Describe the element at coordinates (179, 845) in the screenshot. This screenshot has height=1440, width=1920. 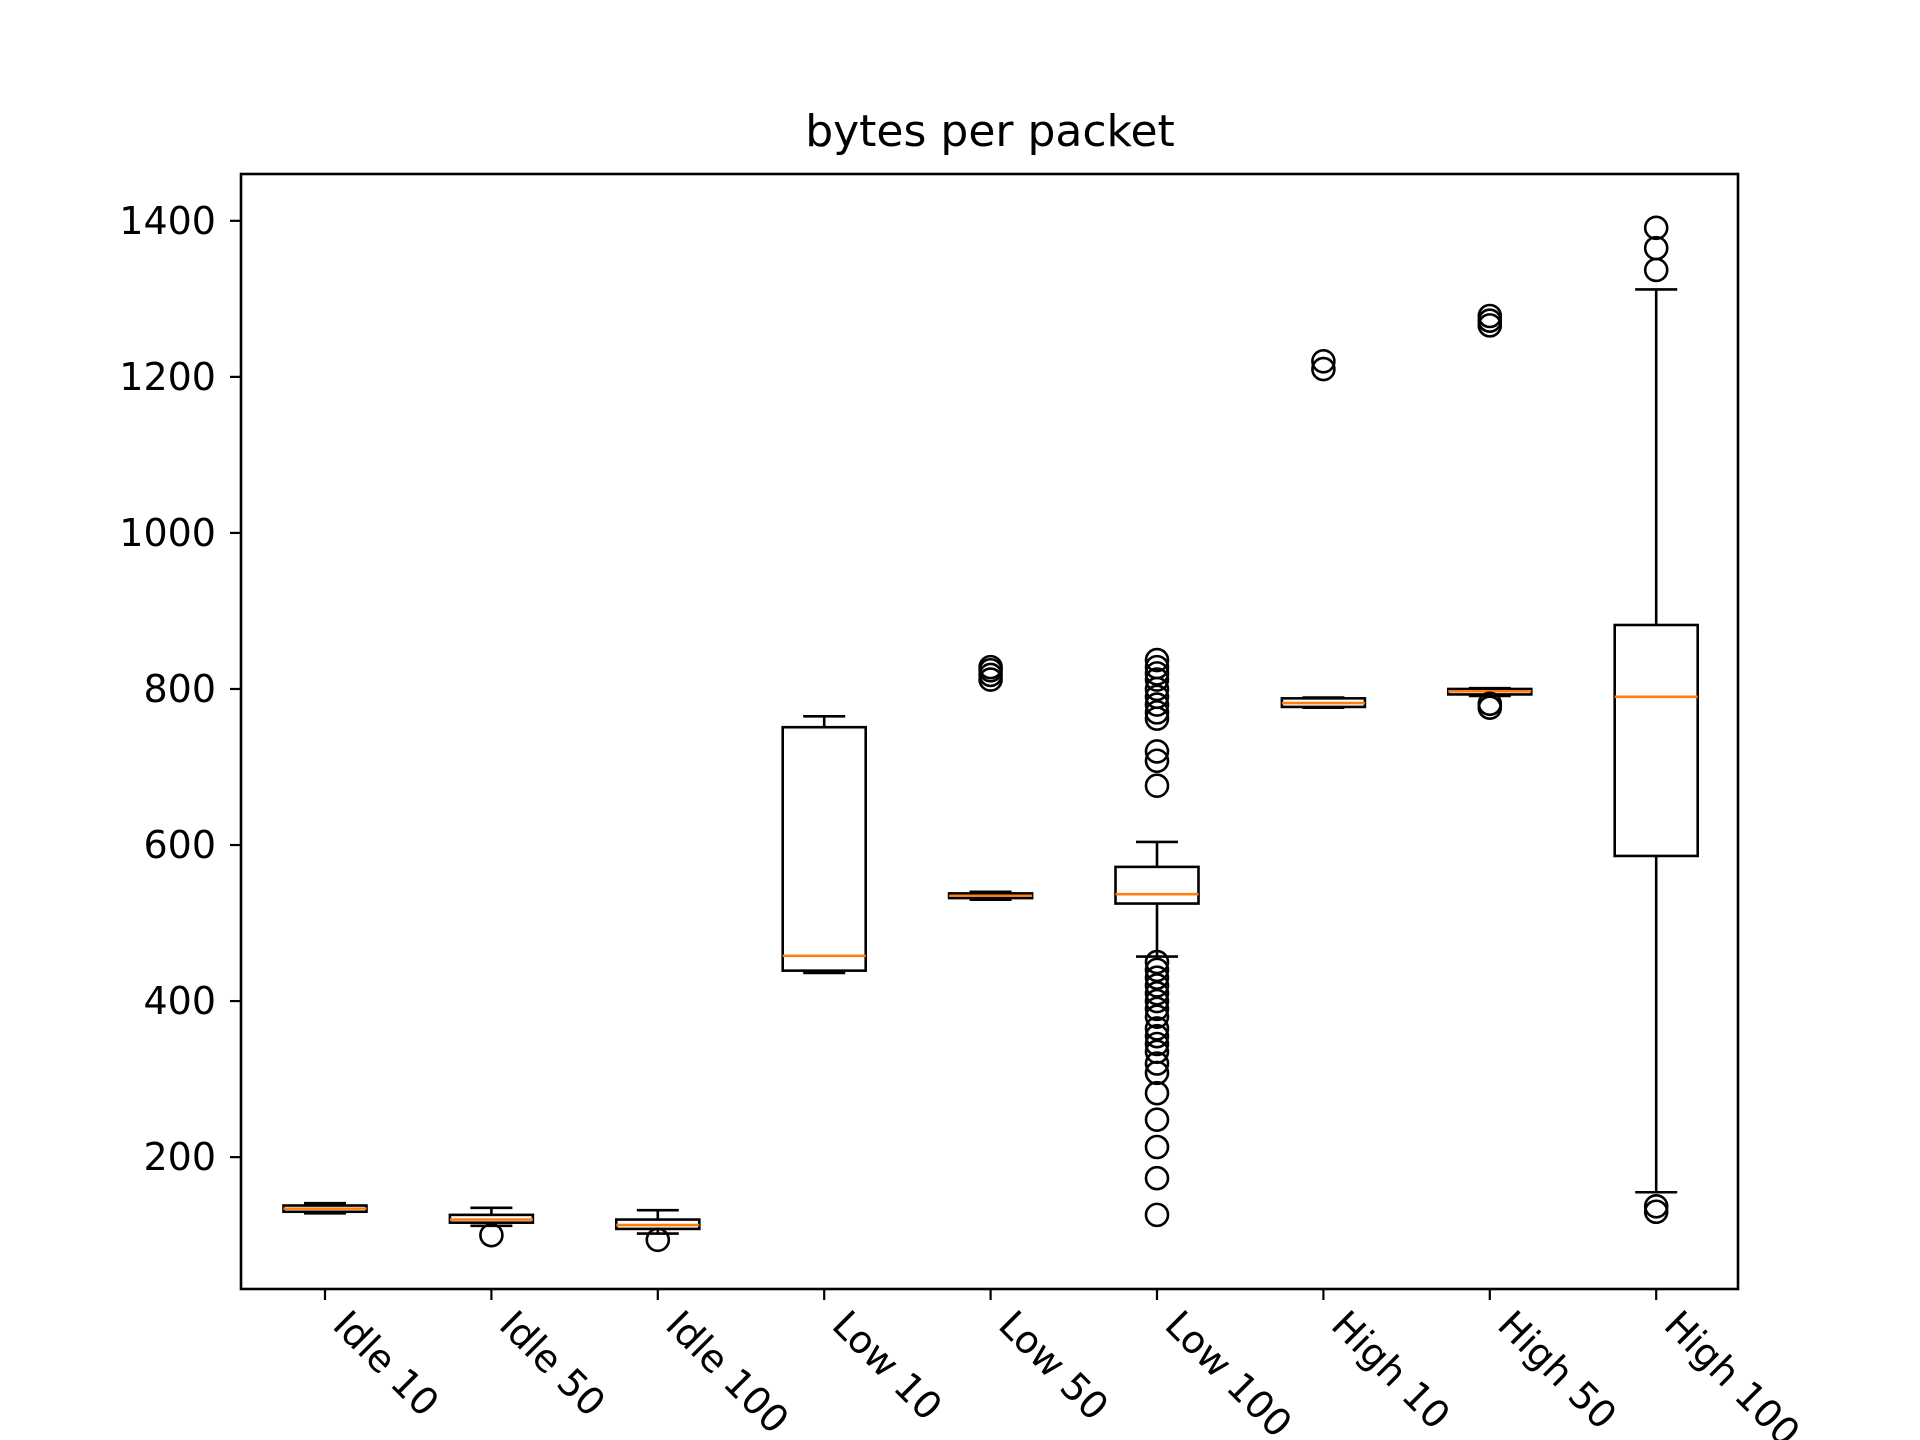
I see `y-tick-label: 600` at that location.